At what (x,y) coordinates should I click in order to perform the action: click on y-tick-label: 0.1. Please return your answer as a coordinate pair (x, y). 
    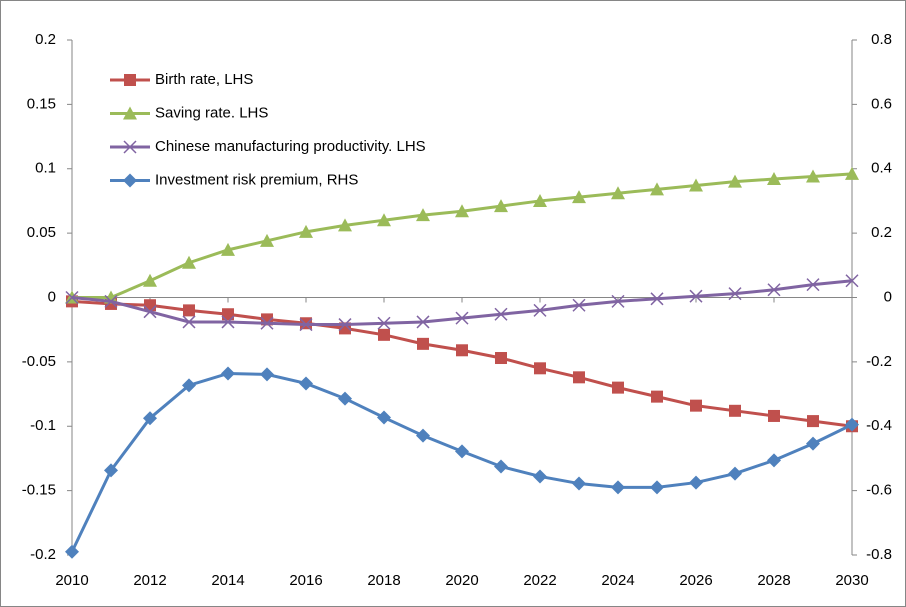
    Looking at the image, I should click on (45, 168).